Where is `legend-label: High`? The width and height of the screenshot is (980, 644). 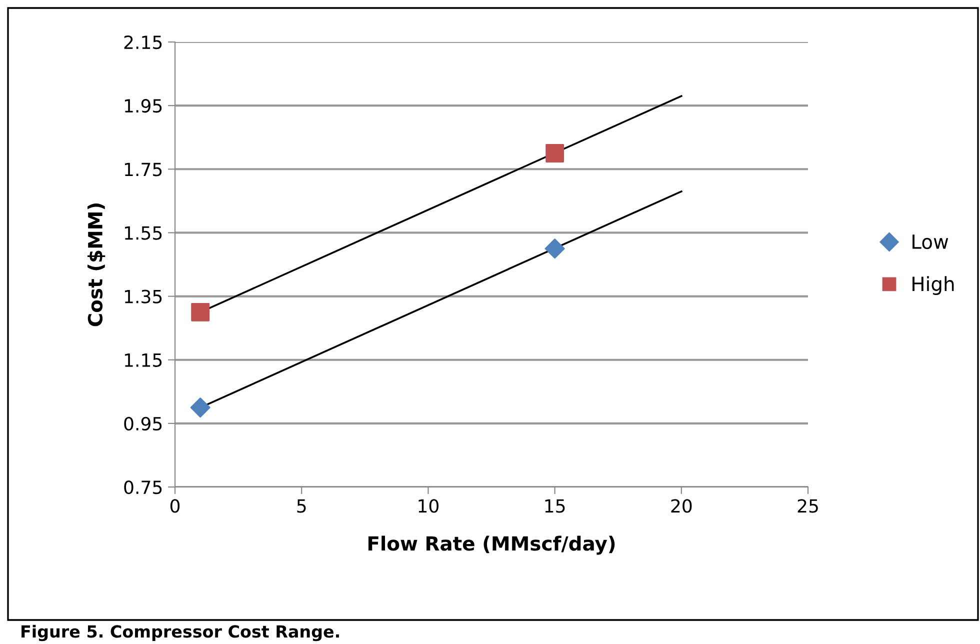
legend-label: High is located at coordinates (933, 285).